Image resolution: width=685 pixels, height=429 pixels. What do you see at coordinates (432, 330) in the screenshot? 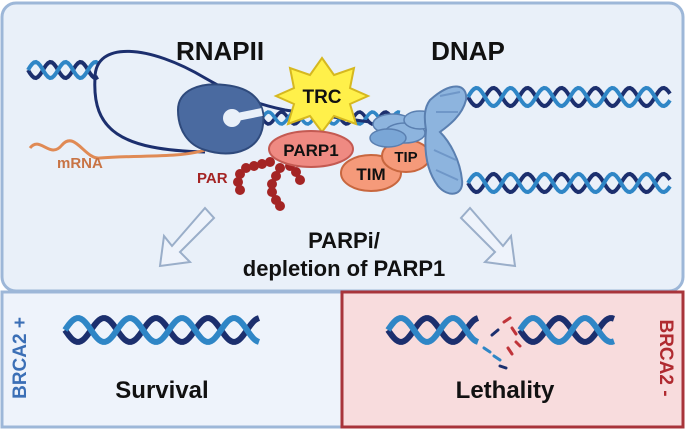
I see `lethality-dna-left-helix` at bounding box center [432, 330].